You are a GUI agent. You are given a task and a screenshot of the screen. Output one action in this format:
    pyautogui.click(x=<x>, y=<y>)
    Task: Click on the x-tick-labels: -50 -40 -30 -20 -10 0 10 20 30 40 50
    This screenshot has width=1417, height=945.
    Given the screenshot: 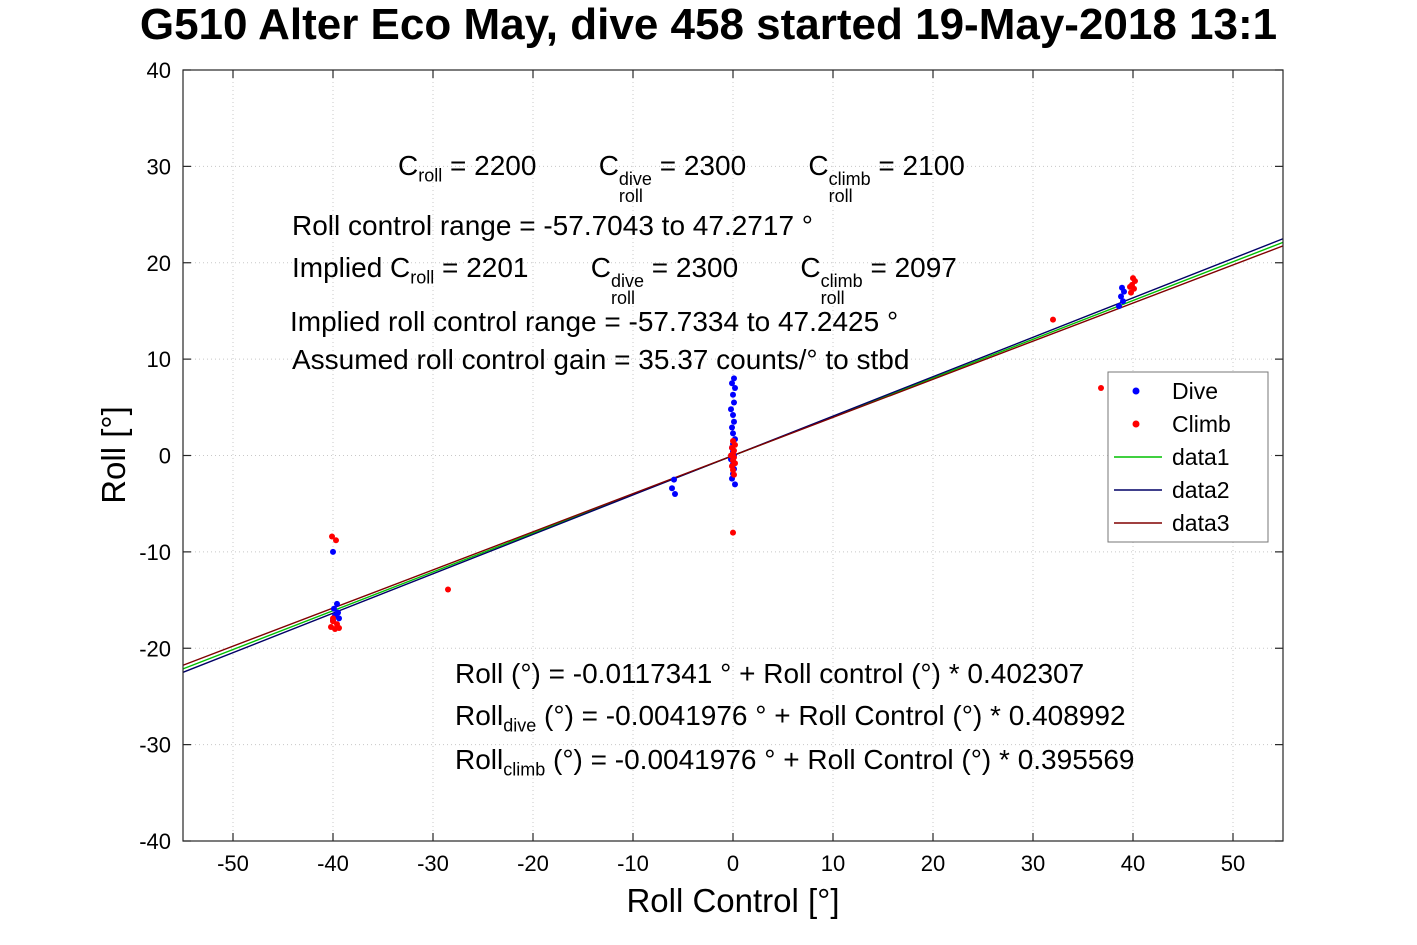 What is the action you would take?
    pyautogui.click(x=731, y=863)
    